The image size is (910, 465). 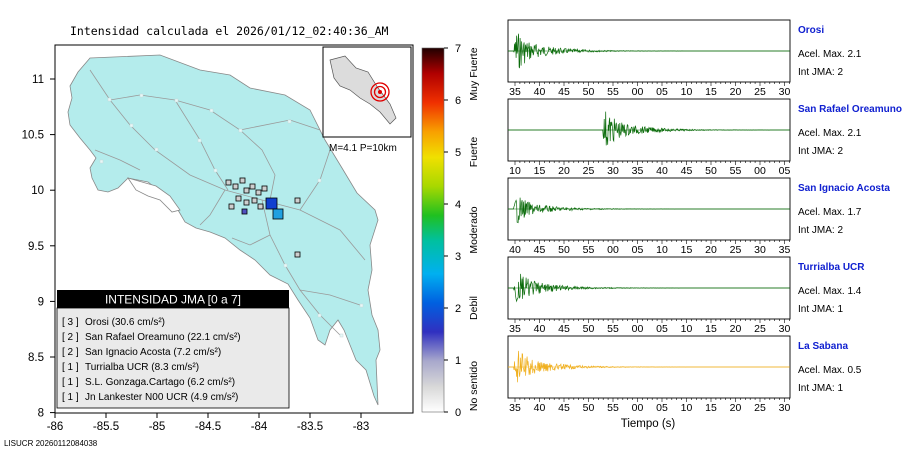 What do you see at coordinates (70, 322) in the screenshot?
I see `legend-row-level: [ 3 ]` at bounding box center [70, 322].